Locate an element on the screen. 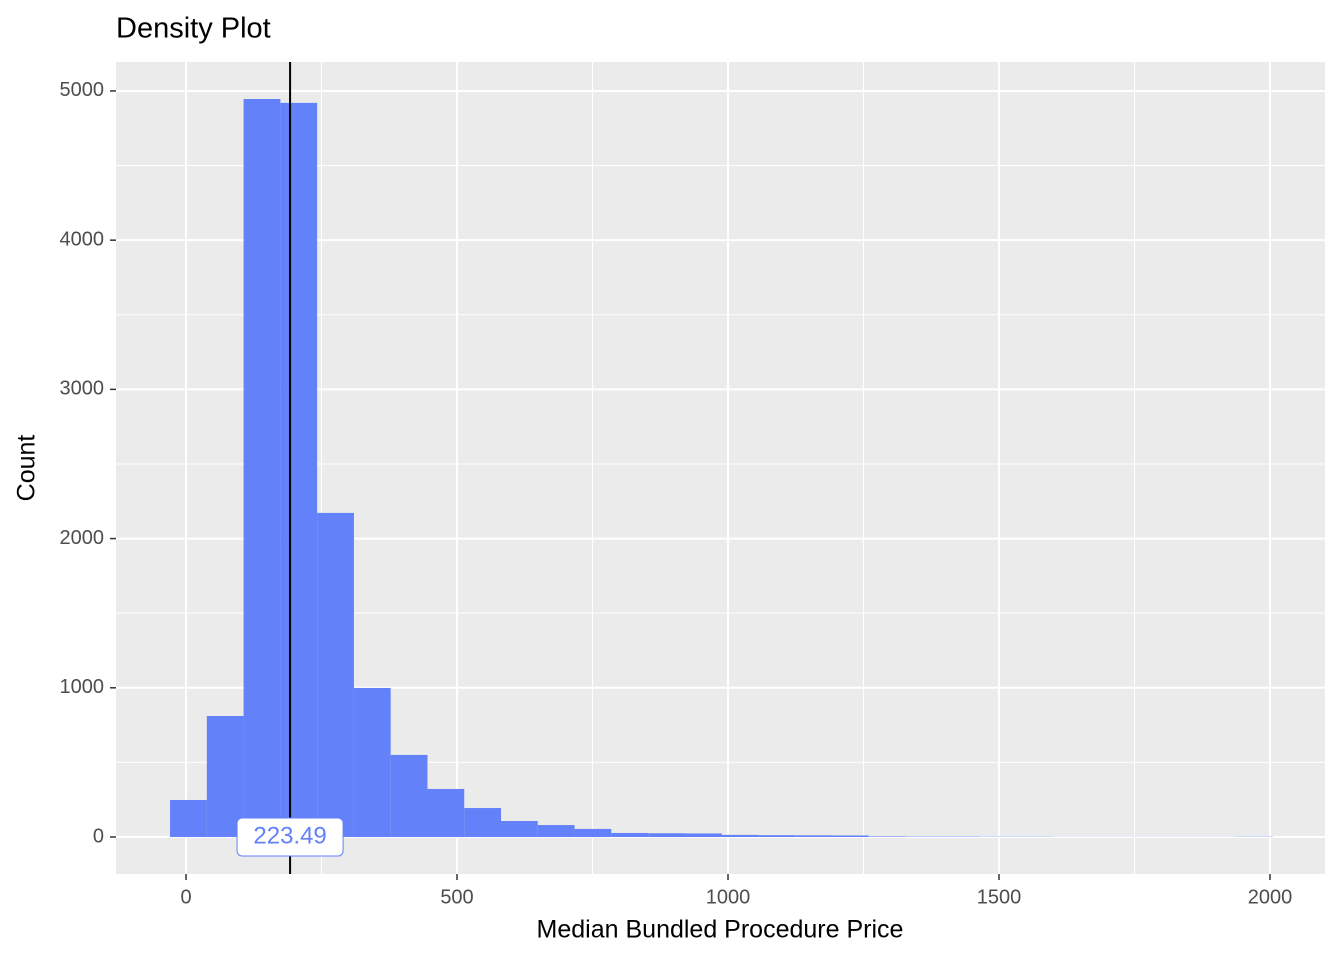 The width and height of the screenshot is (1344, 960). annotation: 223.49 is located at coordinates (289, 835).